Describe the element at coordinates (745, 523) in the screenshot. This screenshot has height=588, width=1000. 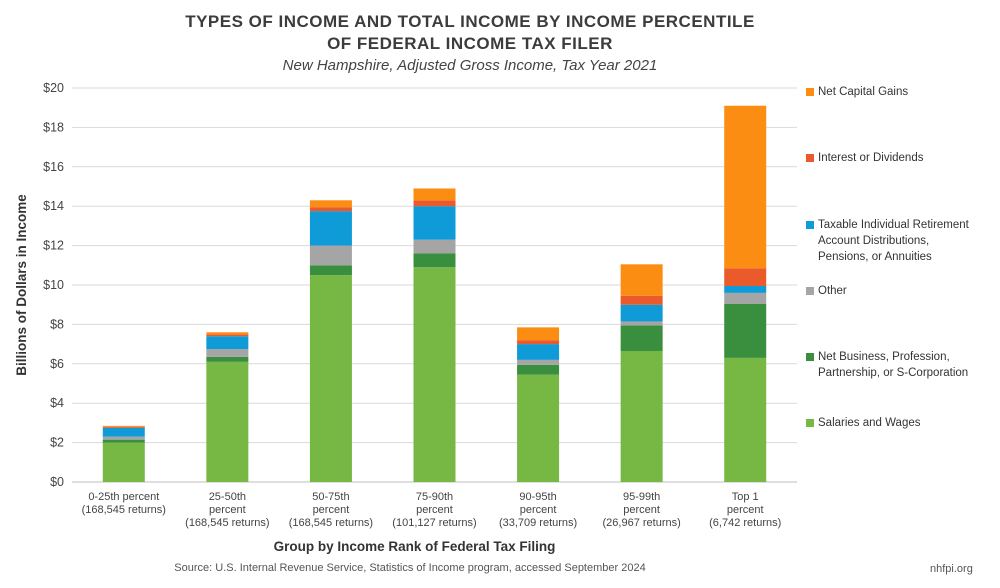
I see `x-tick-label: (6,742 returns)` at that location.